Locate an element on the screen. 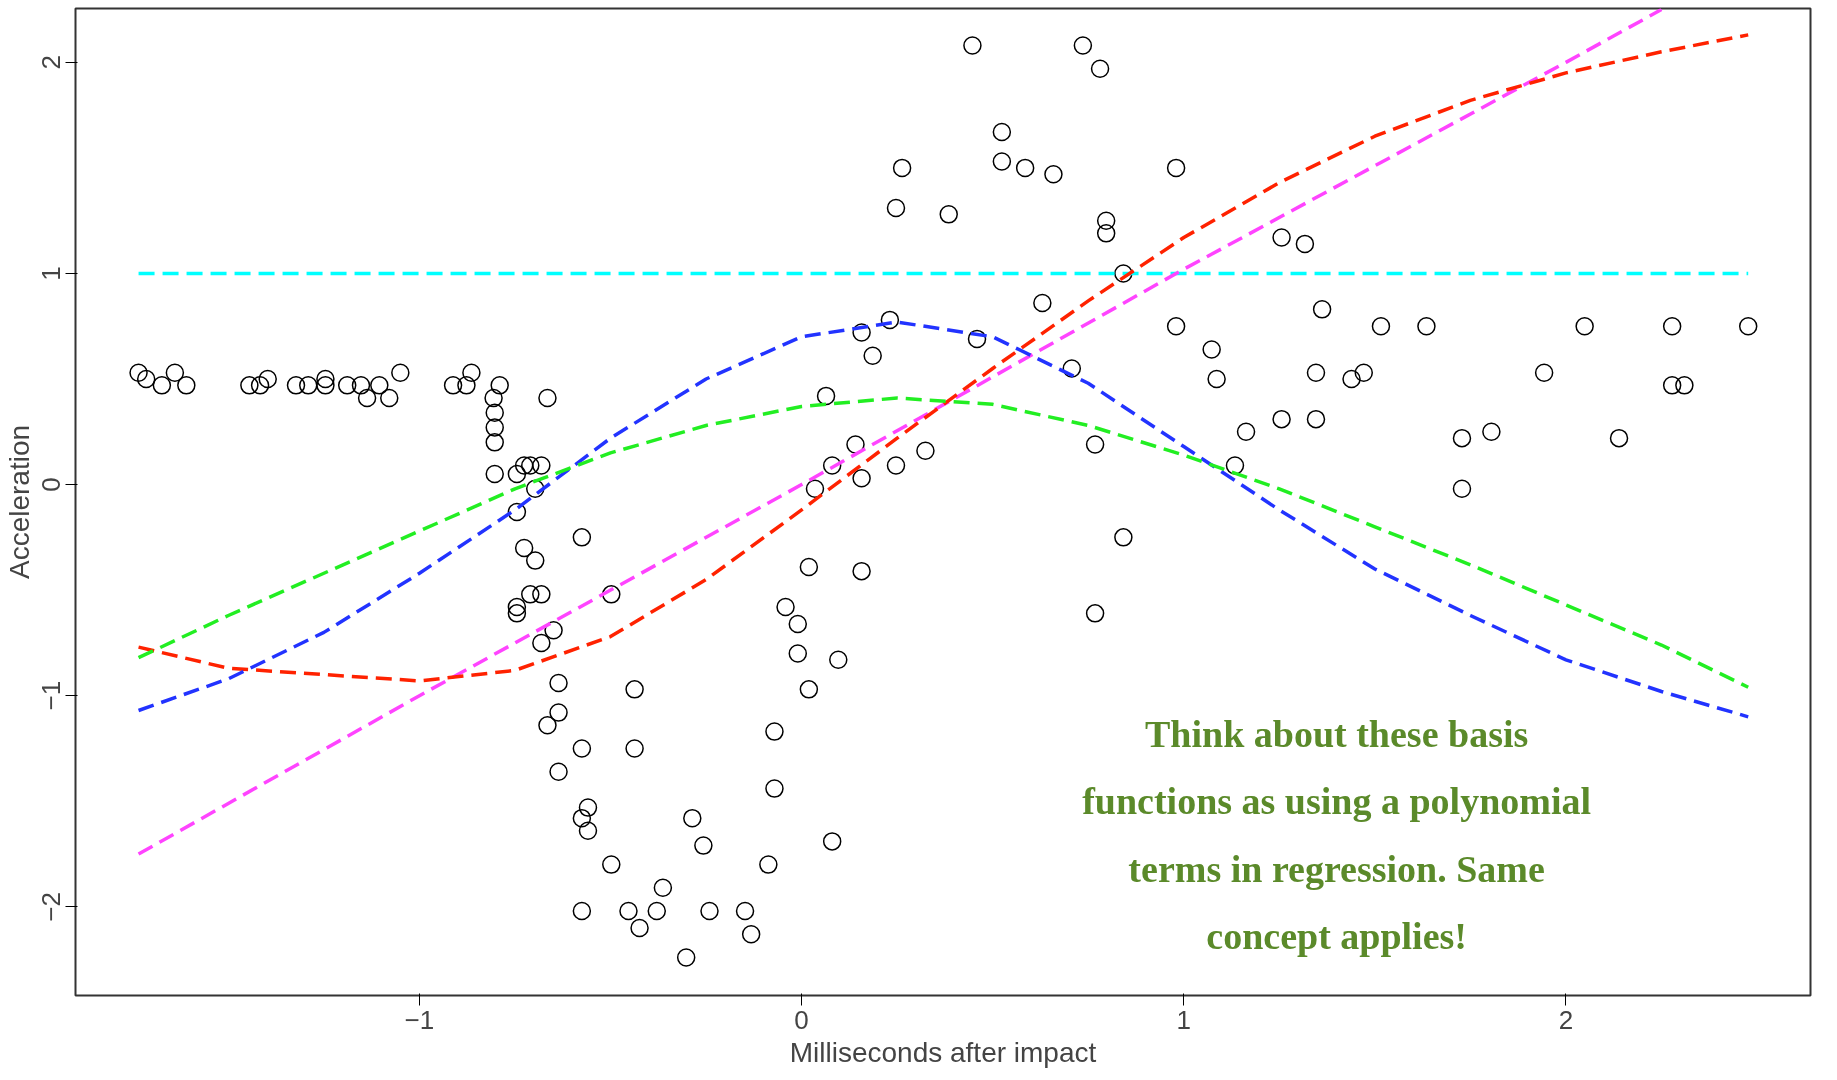  x-tick-label: 0 is located at coordinates (801, 1019).